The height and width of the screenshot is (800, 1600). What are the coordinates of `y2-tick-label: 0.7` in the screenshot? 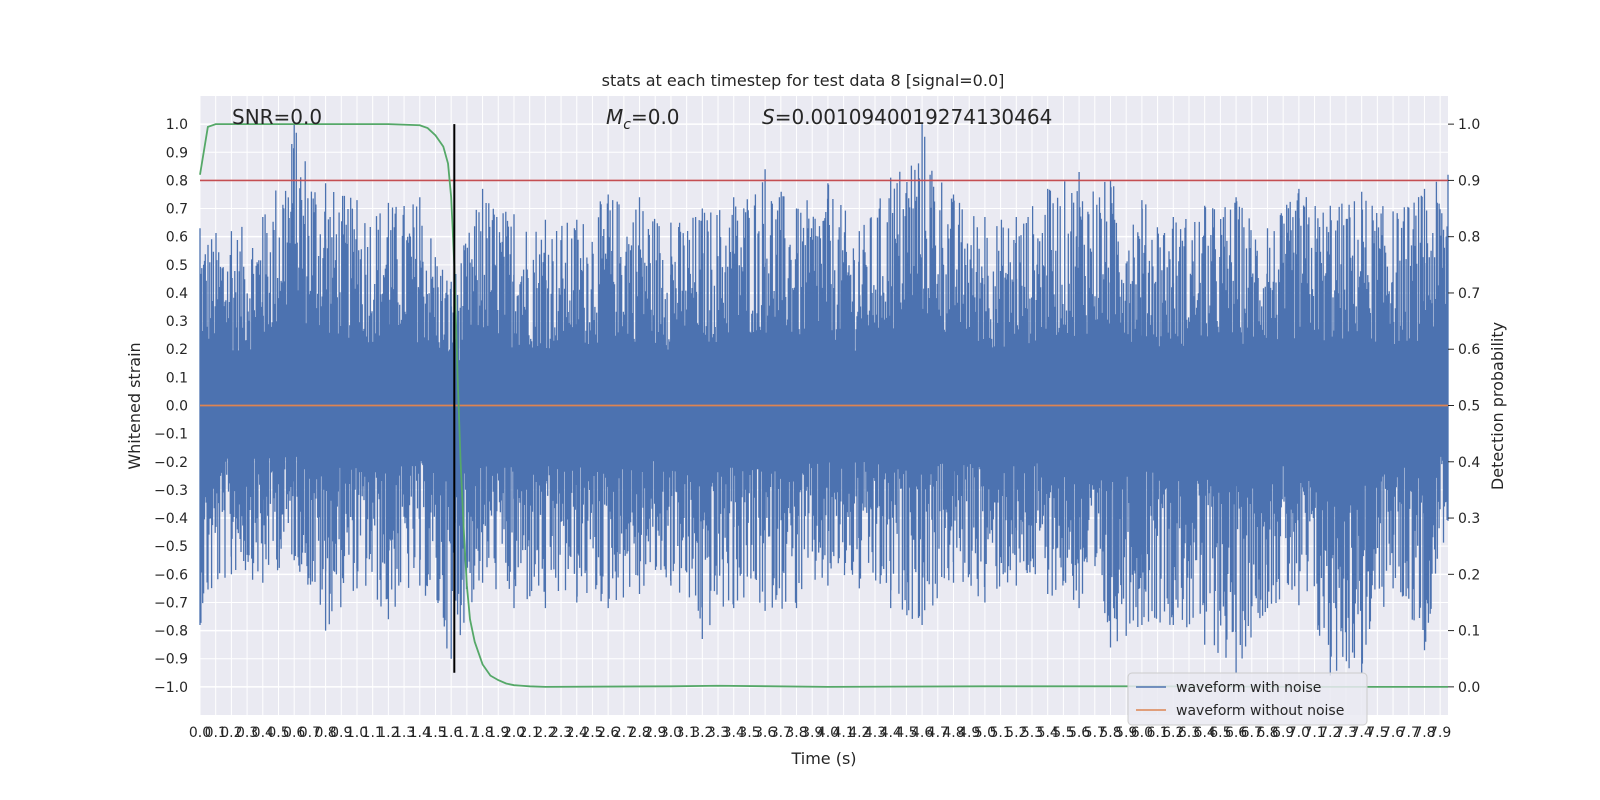 It's located at (1469, 294).